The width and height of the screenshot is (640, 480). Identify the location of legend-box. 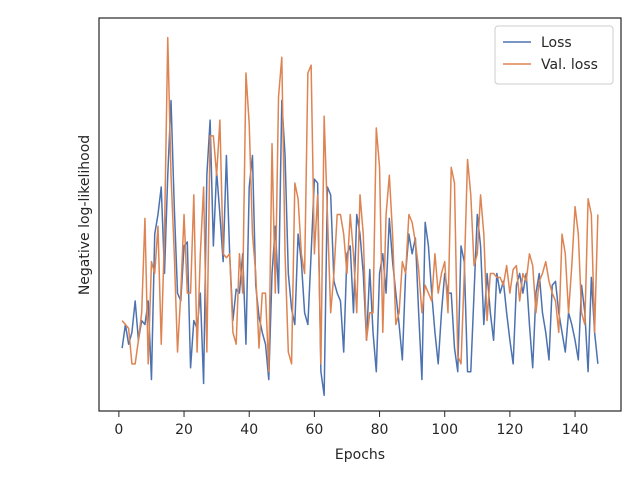
(554, 55).